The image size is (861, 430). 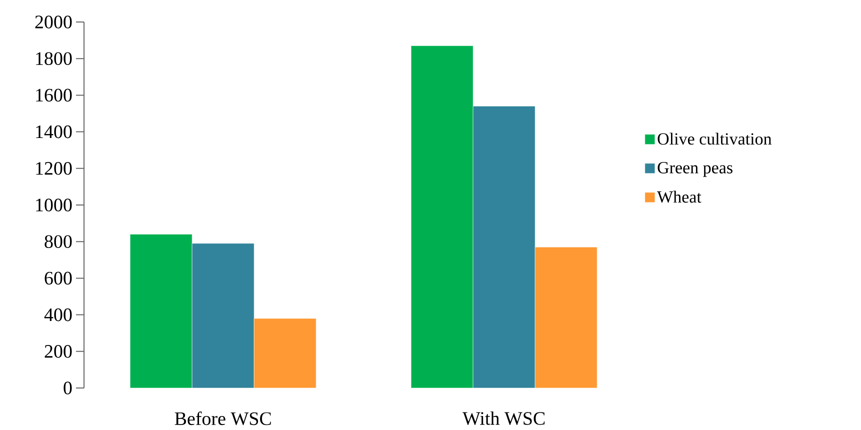 What do you see at coordinates (54, 205) in the screenshot?
I see `y-tick-label: 1000` at bounding box center [54, 205].